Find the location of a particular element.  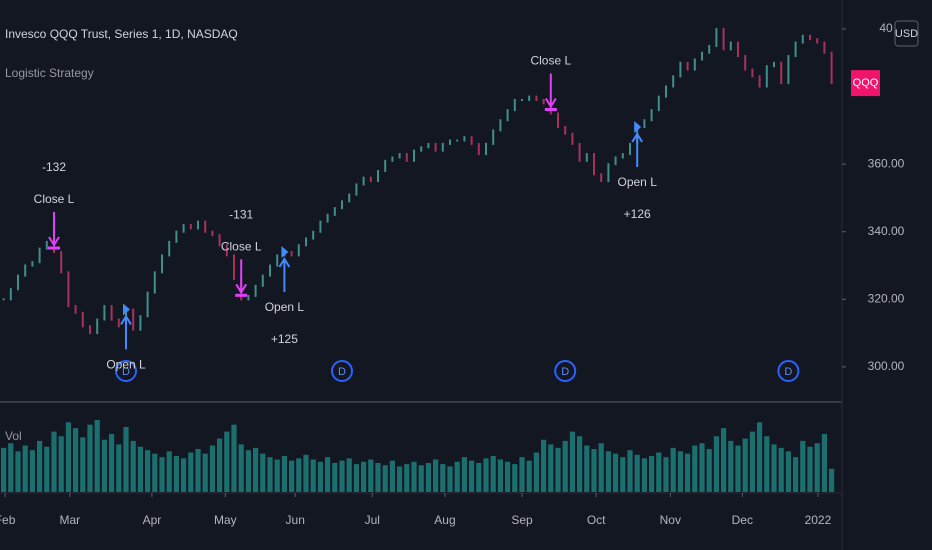

trade-marker is located at coordinates (285, 252).